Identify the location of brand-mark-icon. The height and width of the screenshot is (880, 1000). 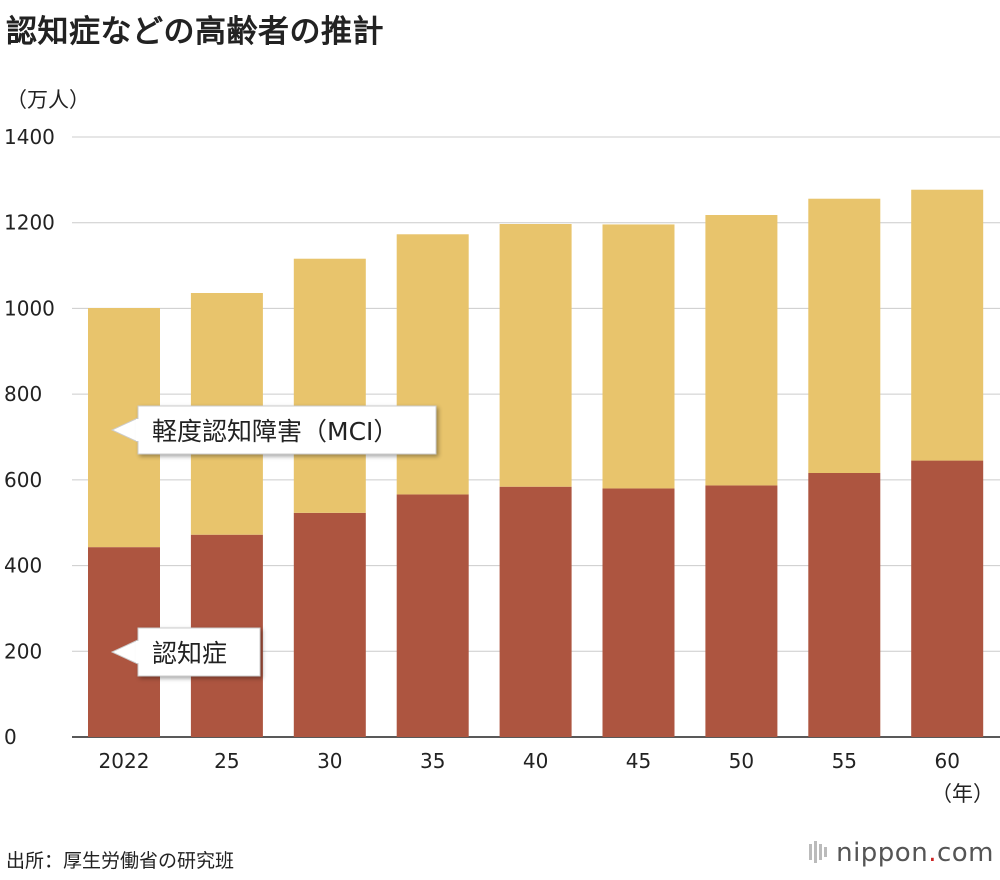
(818, 852).